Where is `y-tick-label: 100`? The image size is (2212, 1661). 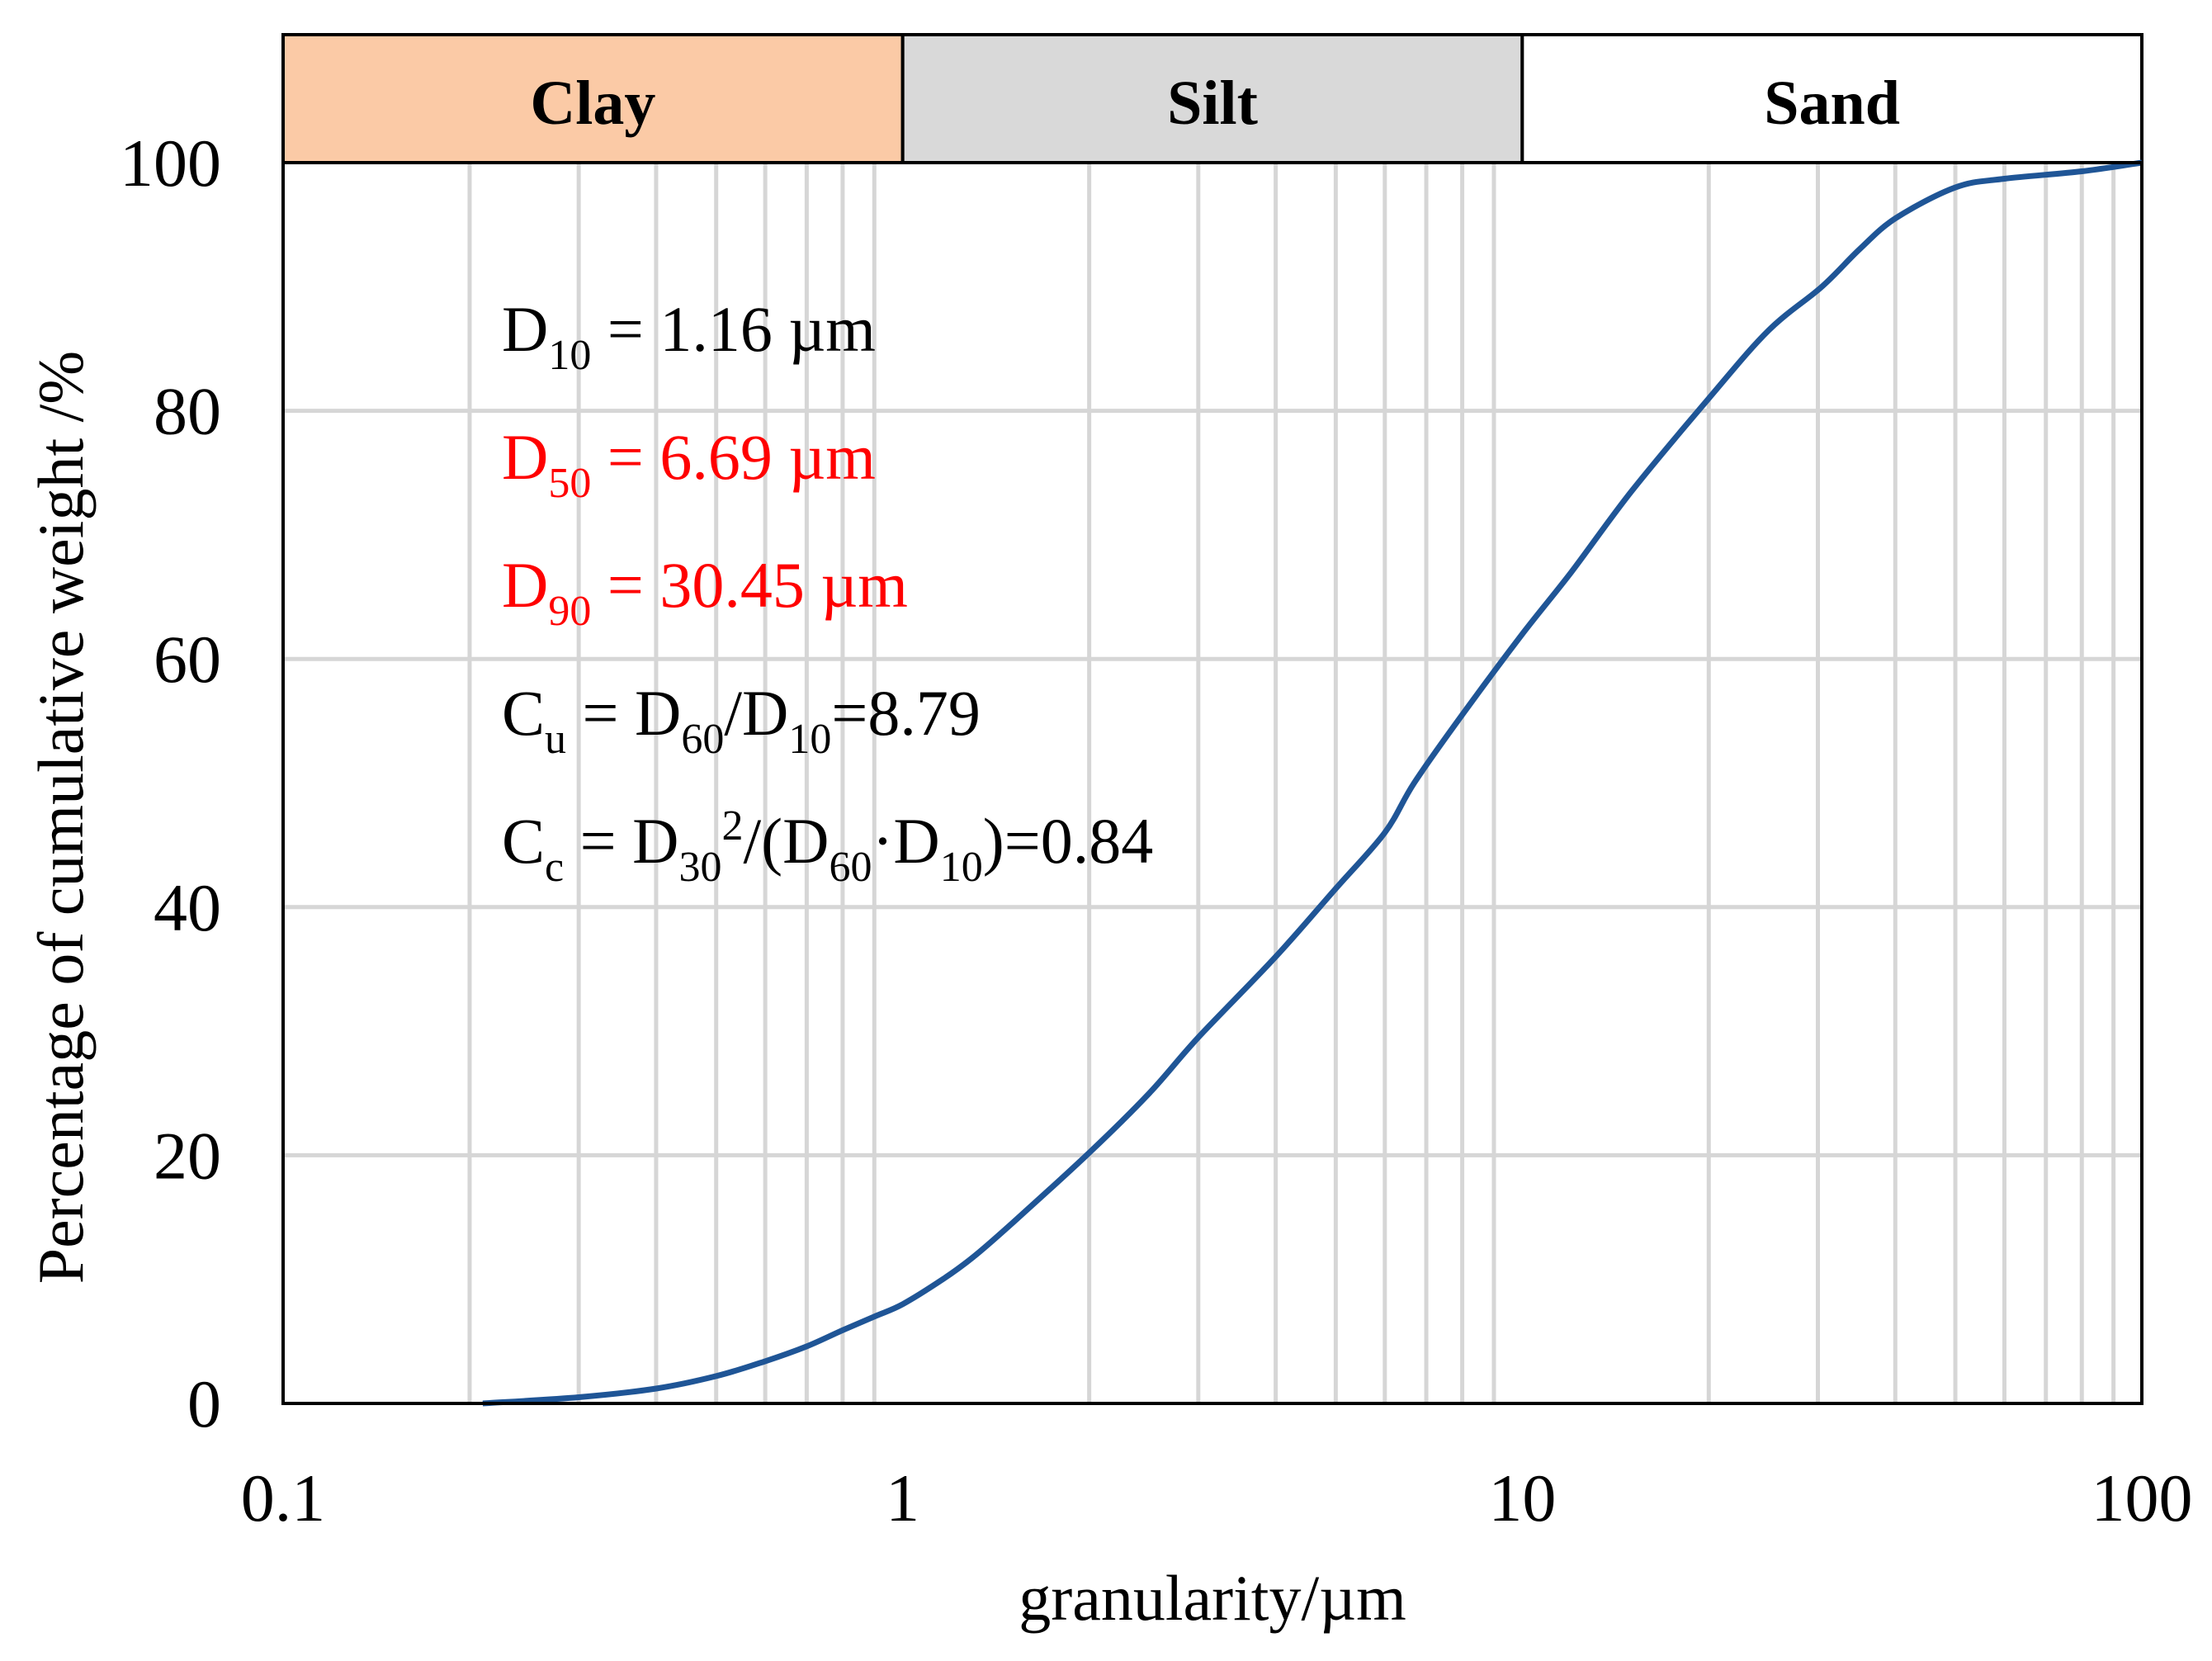 y-tick-label: 100 is located at coordinates (170, 163).